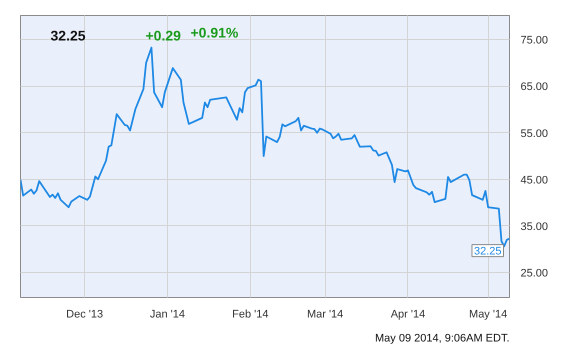 Image resolution: width=575 pixels, height=362 pixels. Describe the element at coordinates (85, 314) in the screenshot. I see `x-tick-label: Dec '13` at that location.